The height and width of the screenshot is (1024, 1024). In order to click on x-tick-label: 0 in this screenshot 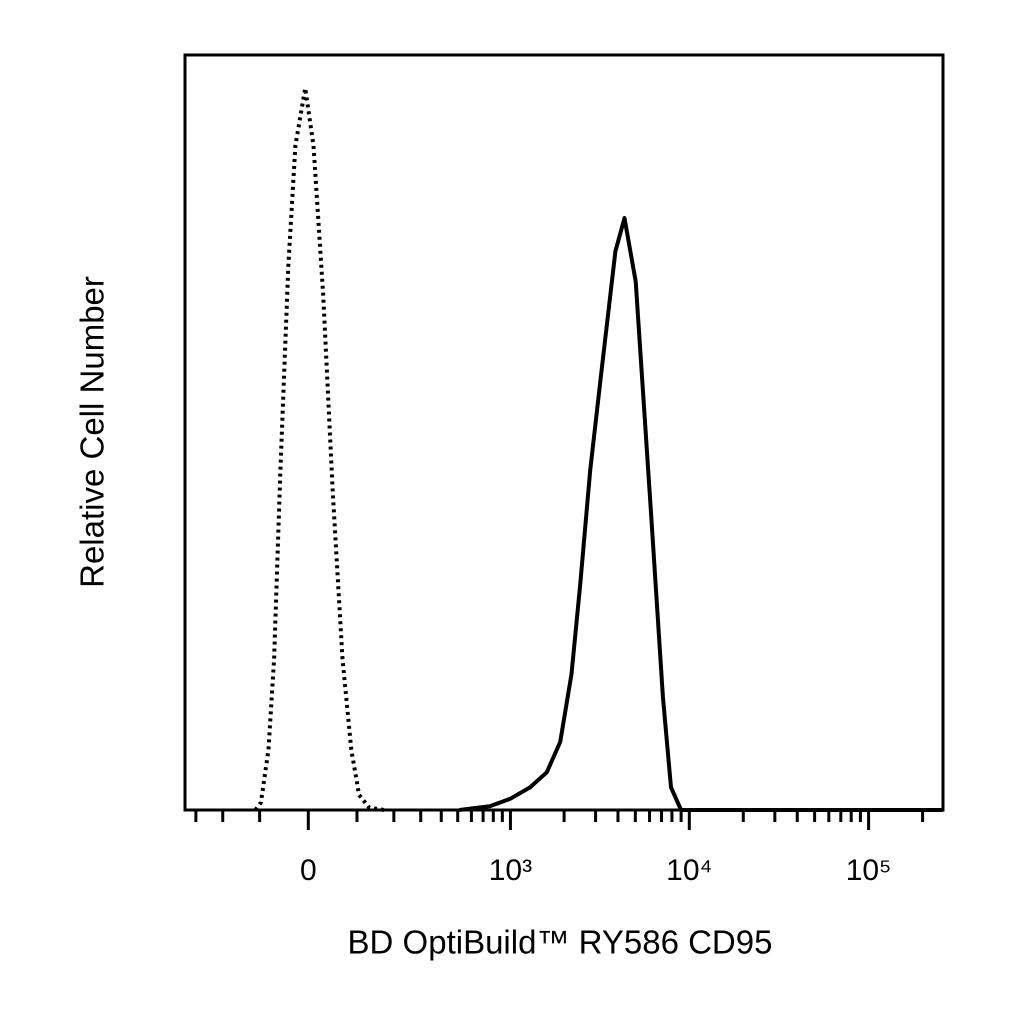, I will do `click(308, 870)`.